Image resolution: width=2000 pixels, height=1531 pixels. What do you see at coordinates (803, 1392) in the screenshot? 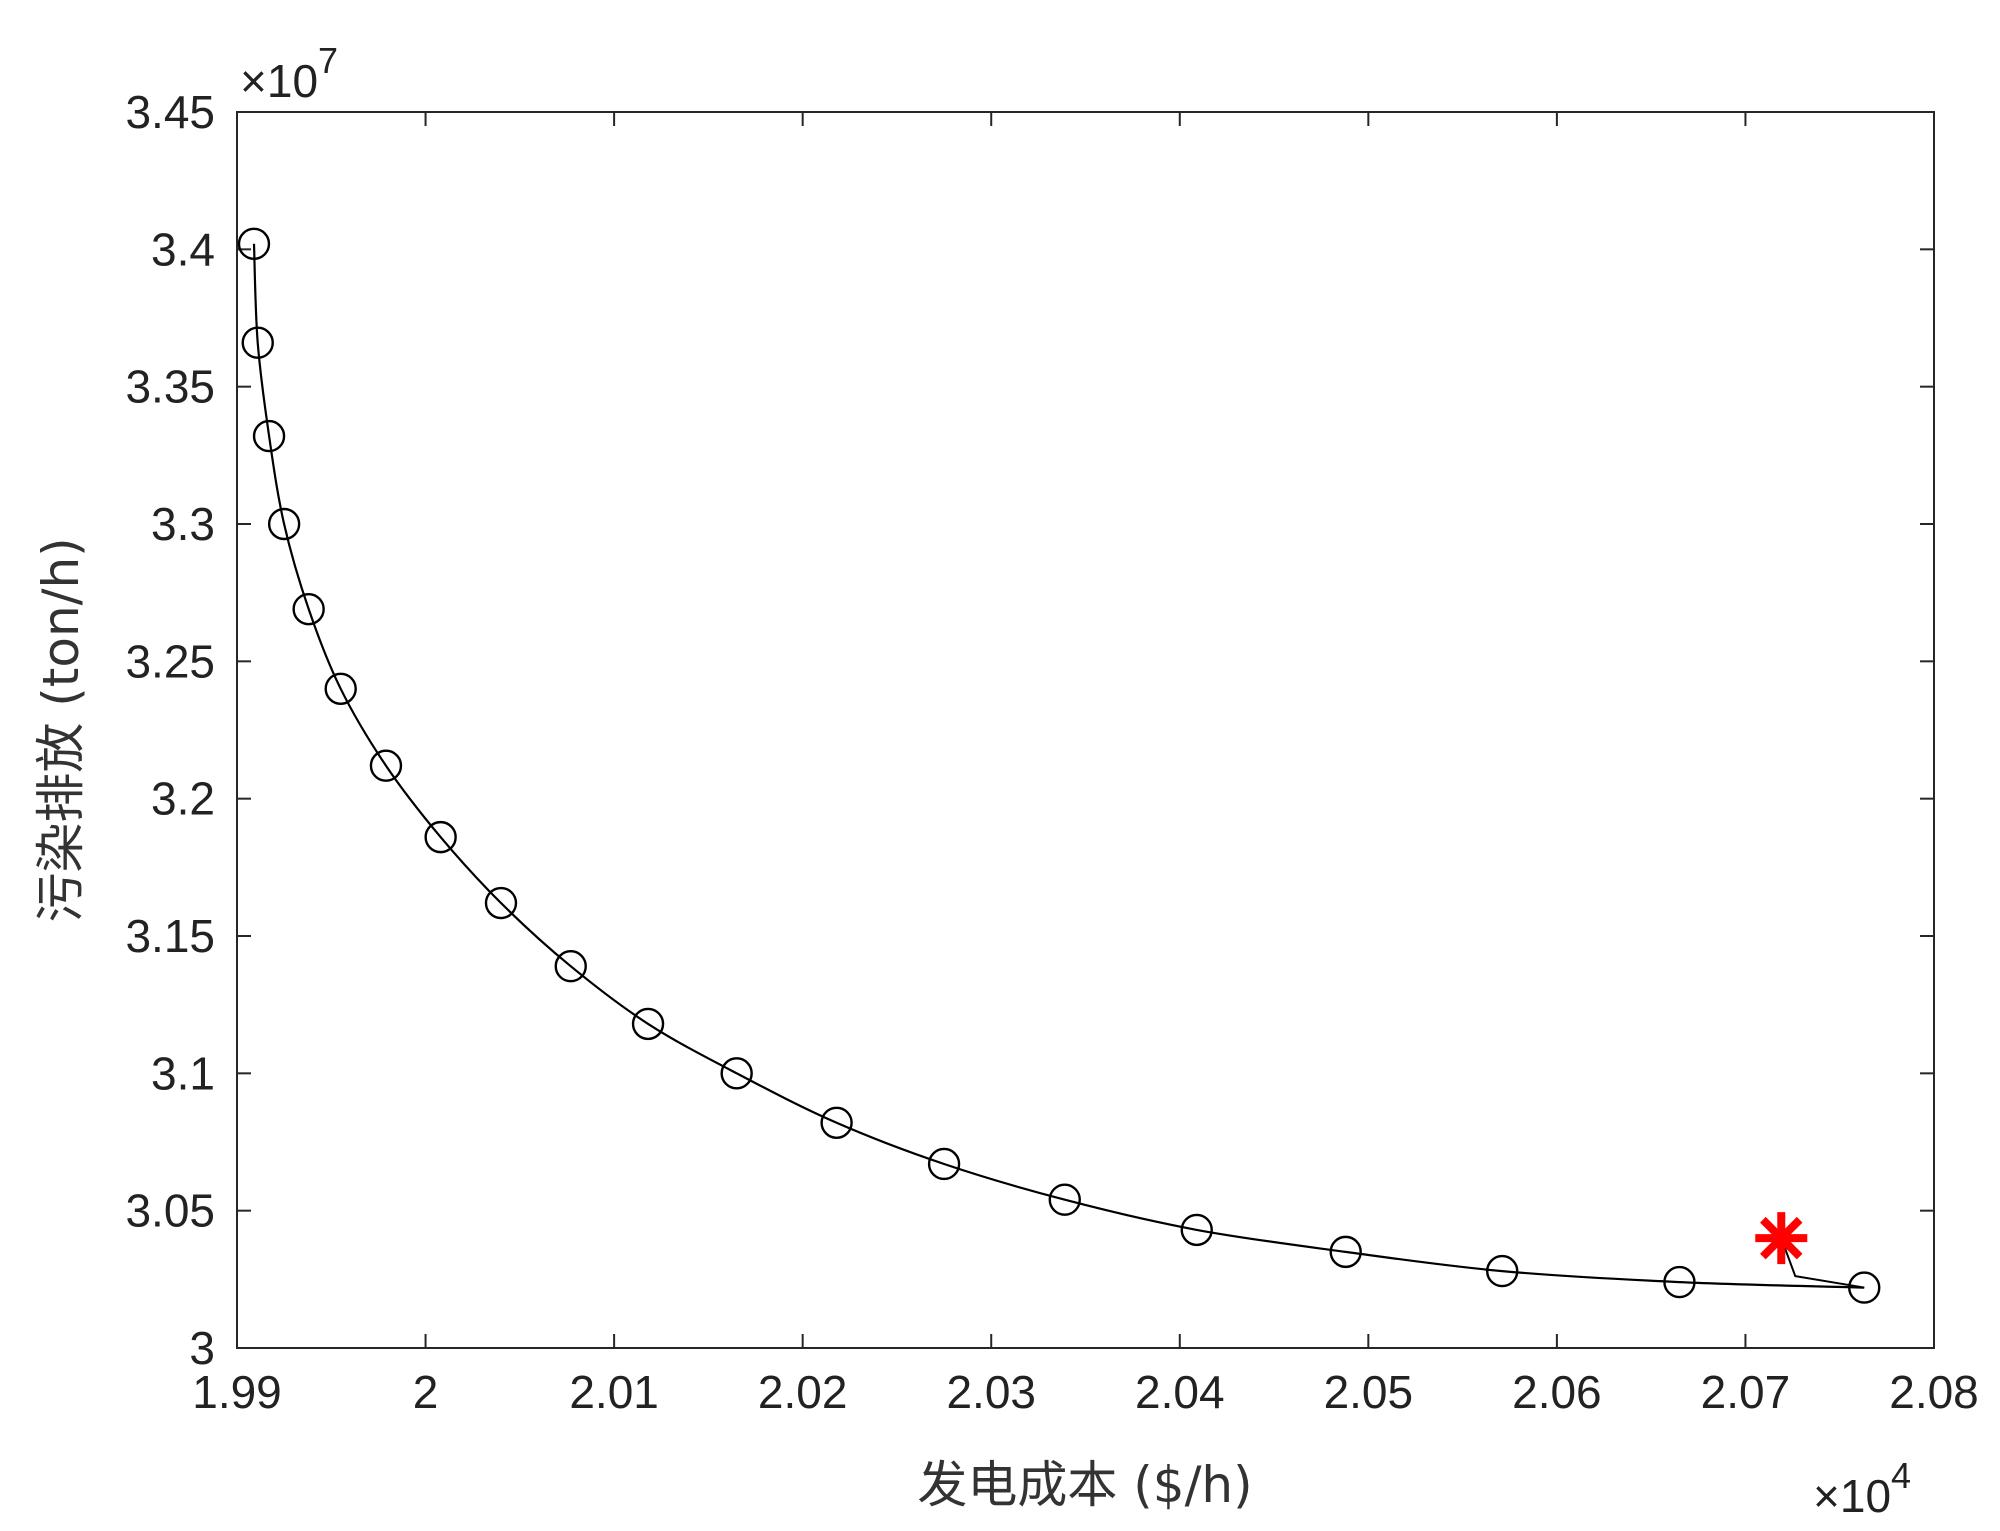
I see `x-tick-label: 2.02` at bounding box center [803, 1392].